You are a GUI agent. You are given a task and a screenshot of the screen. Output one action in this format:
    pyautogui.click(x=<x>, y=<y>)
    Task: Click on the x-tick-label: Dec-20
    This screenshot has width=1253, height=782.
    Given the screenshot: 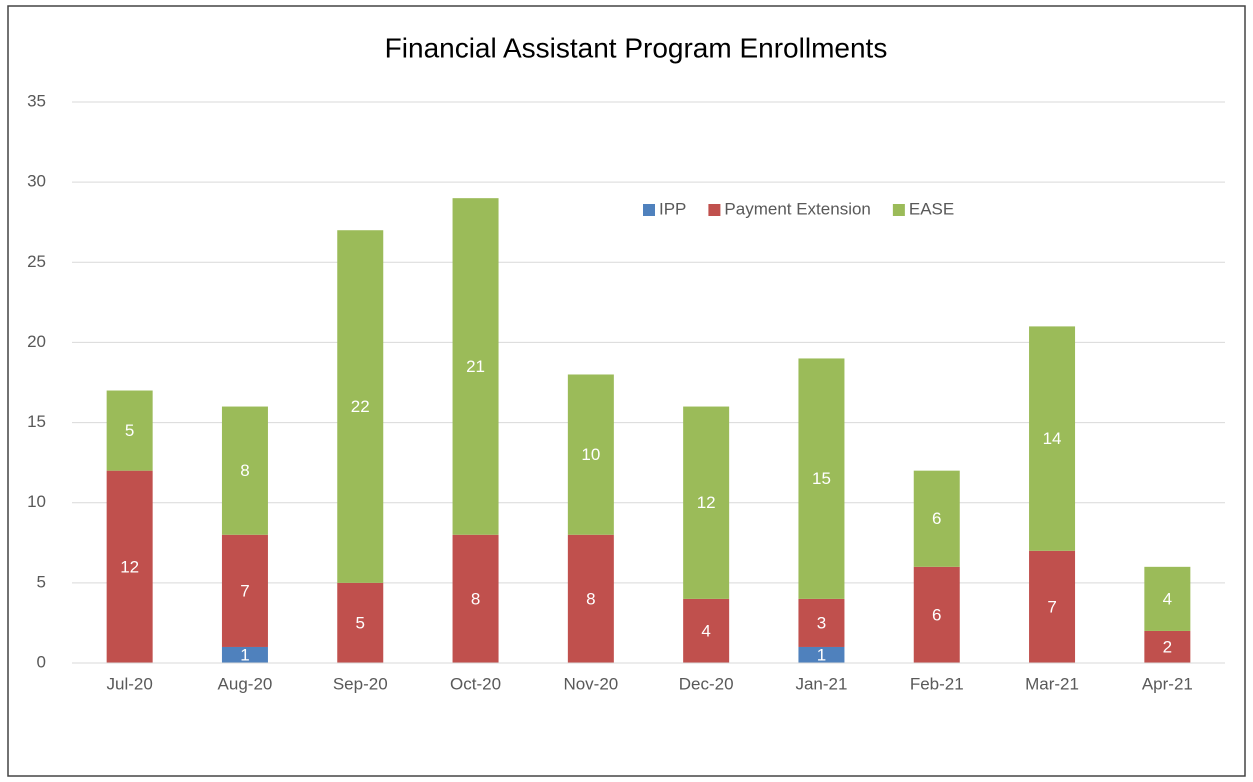 What is the action you would take?
    pyautogui.click(x=706, y=683)
    